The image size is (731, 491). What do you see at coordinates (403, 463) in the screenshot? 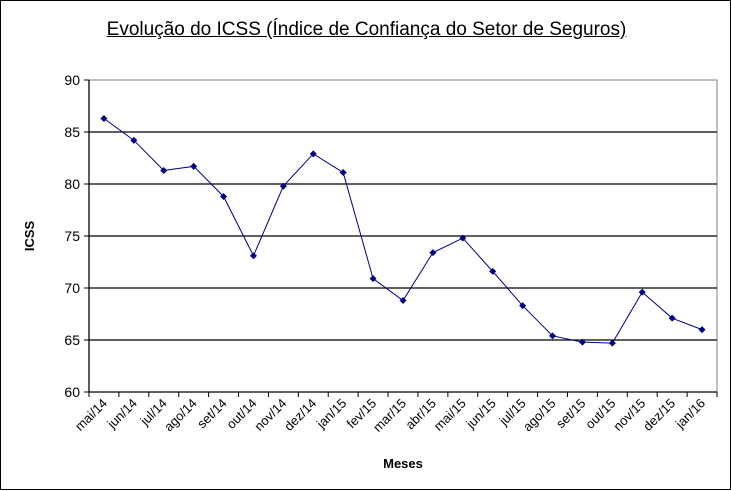
I see `x-axis-label: Meses` at bounding box center [403, 463].